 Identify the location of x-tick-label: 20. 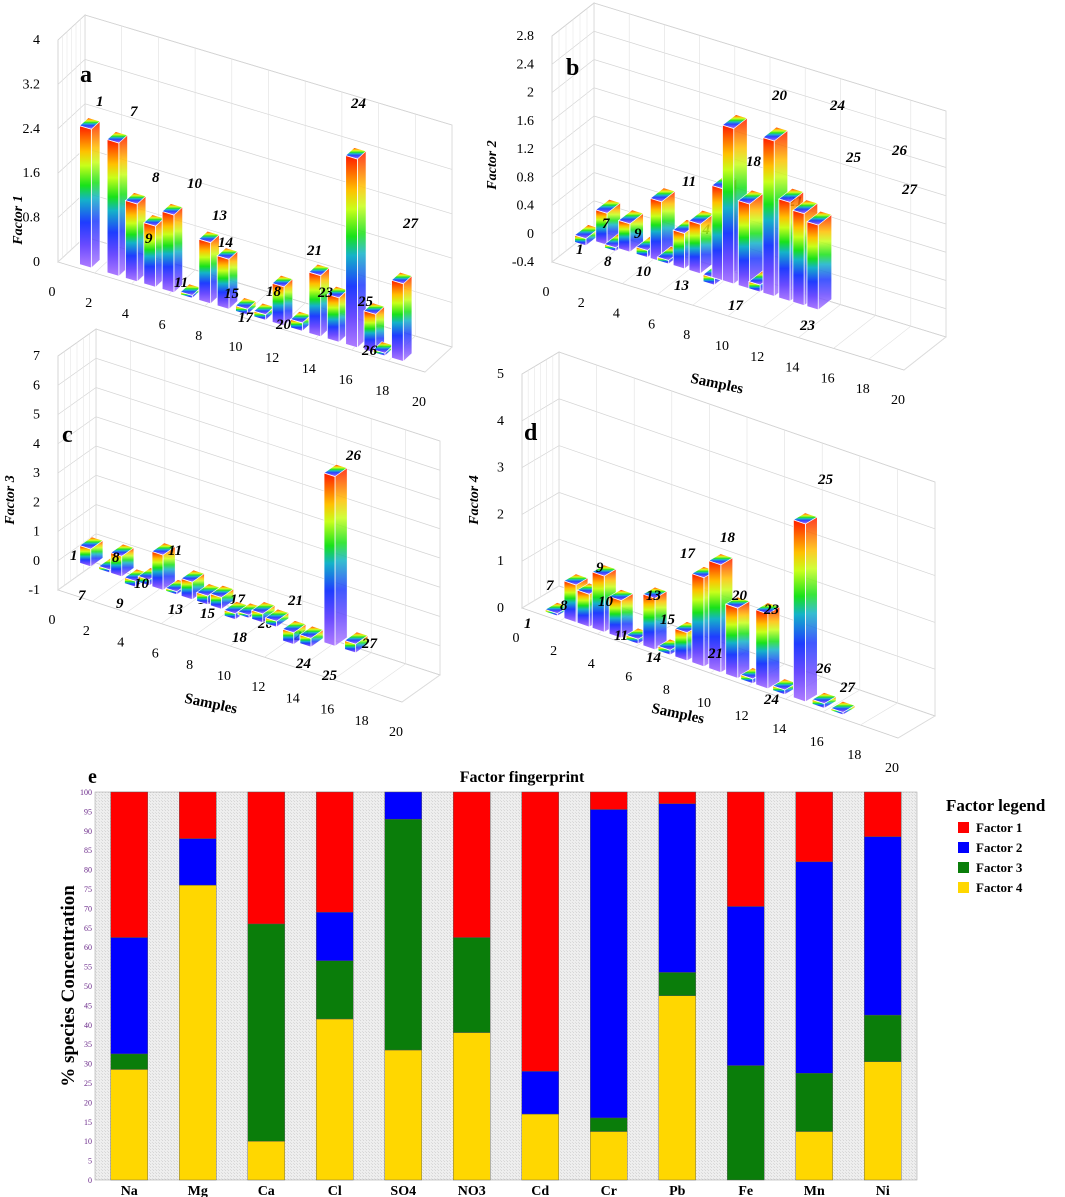
(892, 768).